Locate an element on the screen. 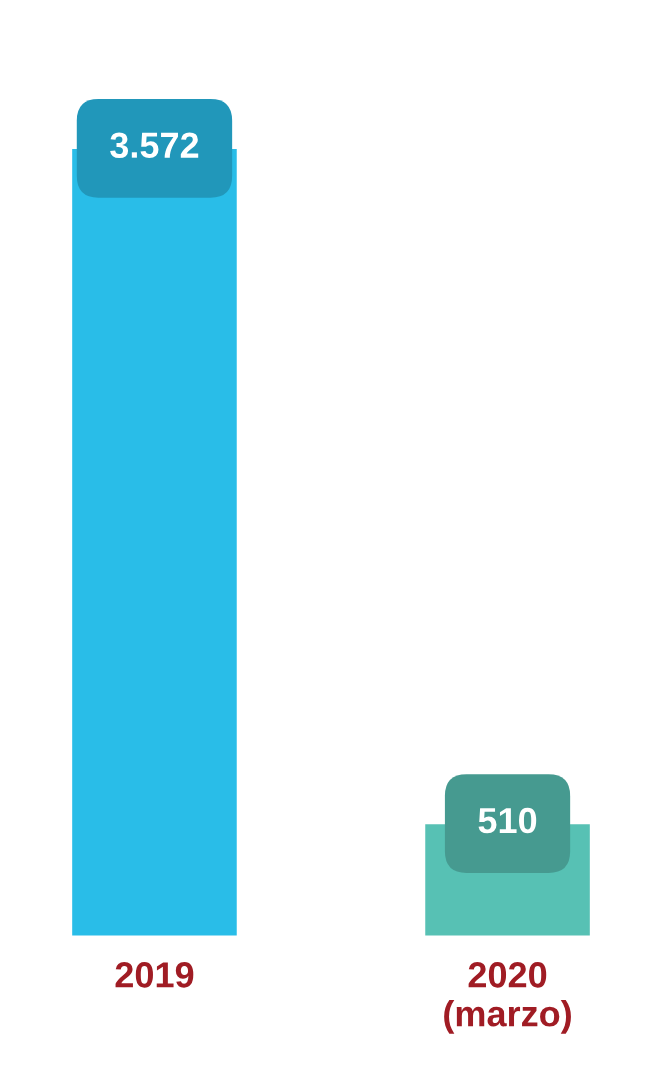  data-label: 510 is located at coordinates (507, 820).